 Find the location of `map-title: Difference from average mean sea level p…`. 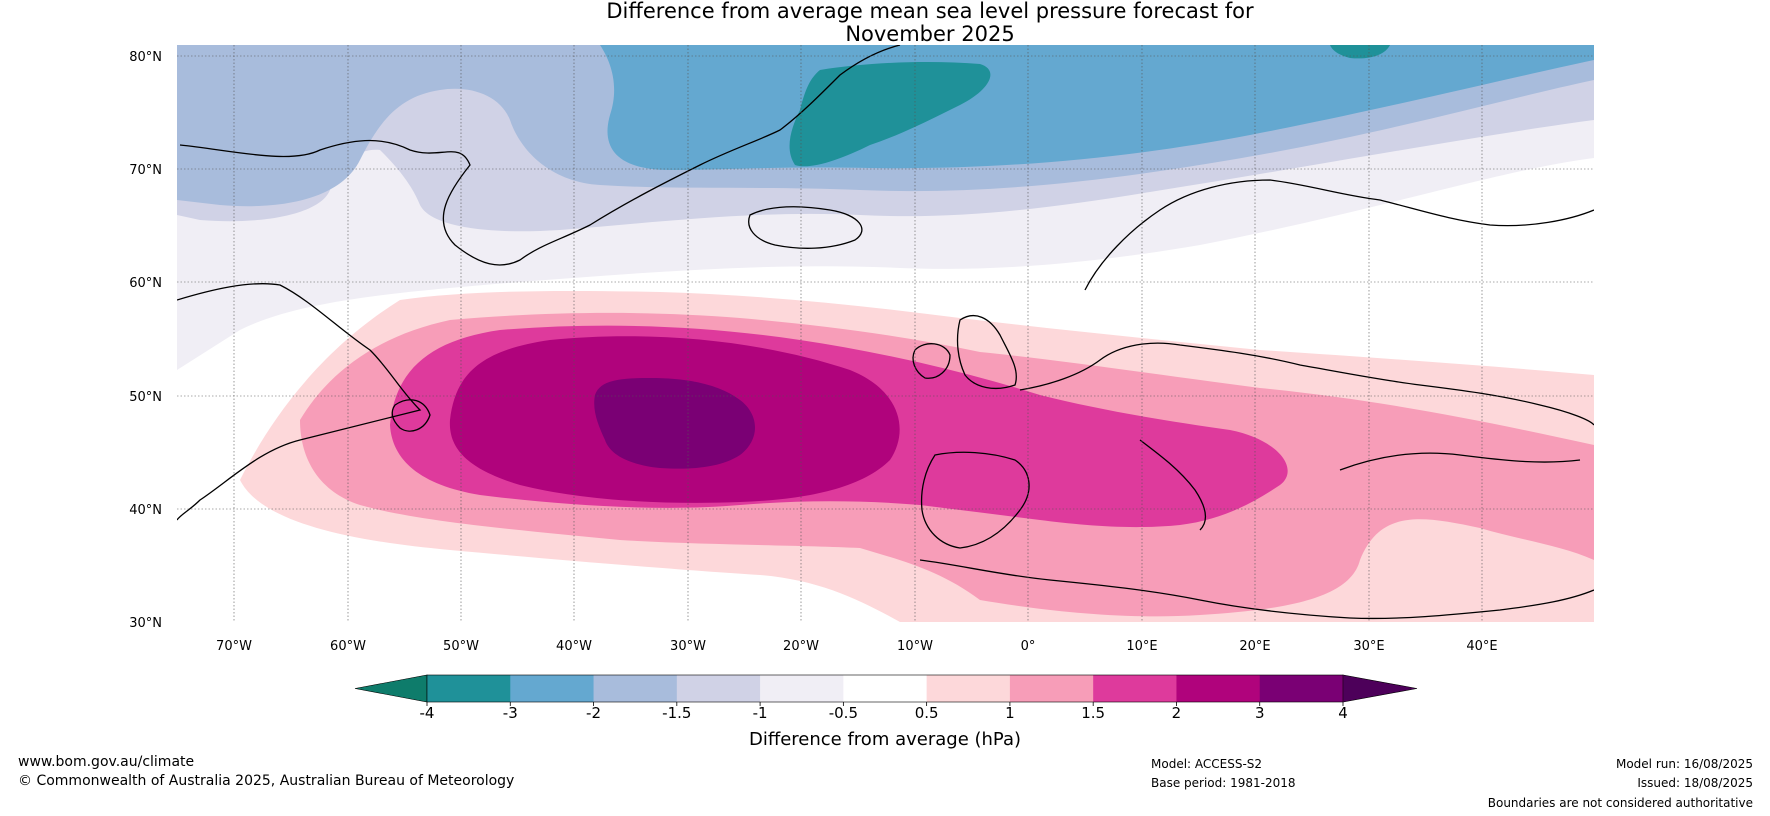

map-title: Difference from average mean sea level p… is located at coordinates (930, 23).